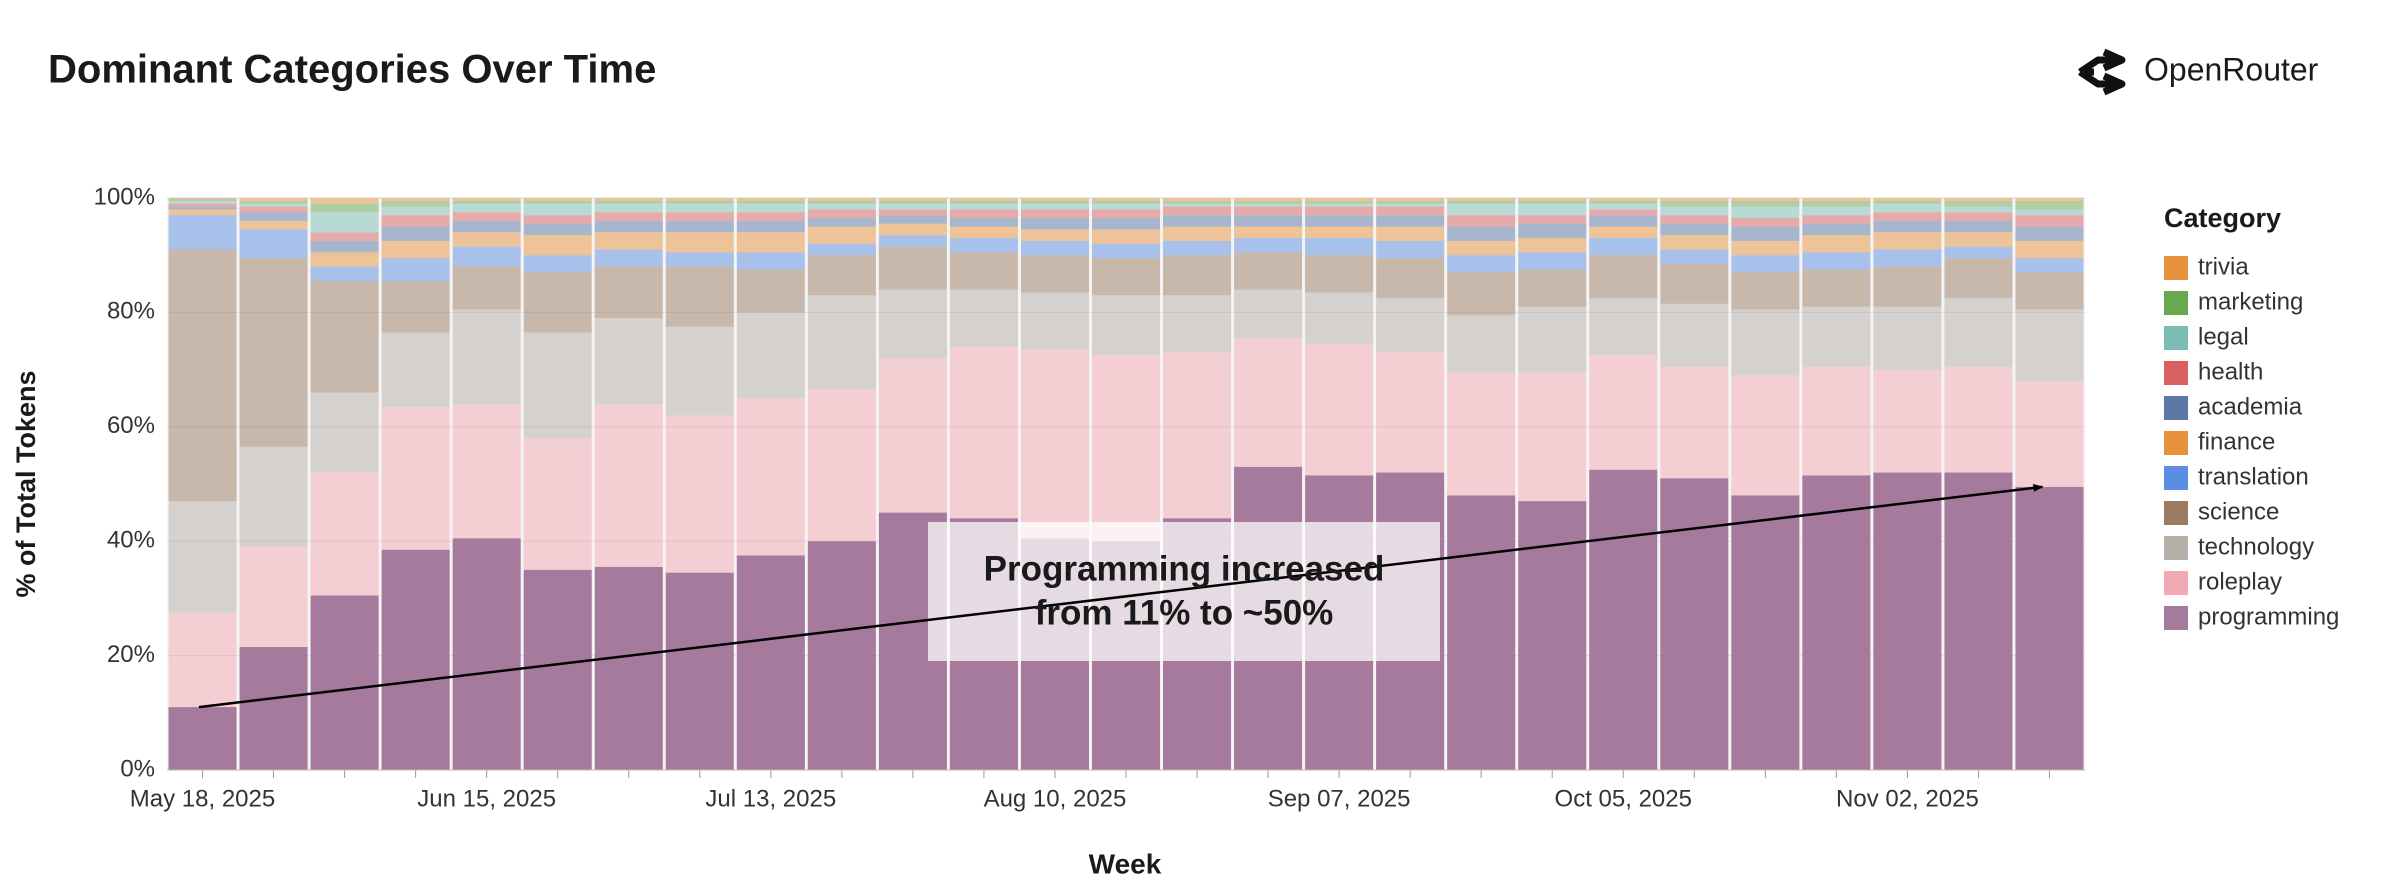 The image size is (2386, 896). I want to click on y-tick-label: 0%, so click(137, 768).